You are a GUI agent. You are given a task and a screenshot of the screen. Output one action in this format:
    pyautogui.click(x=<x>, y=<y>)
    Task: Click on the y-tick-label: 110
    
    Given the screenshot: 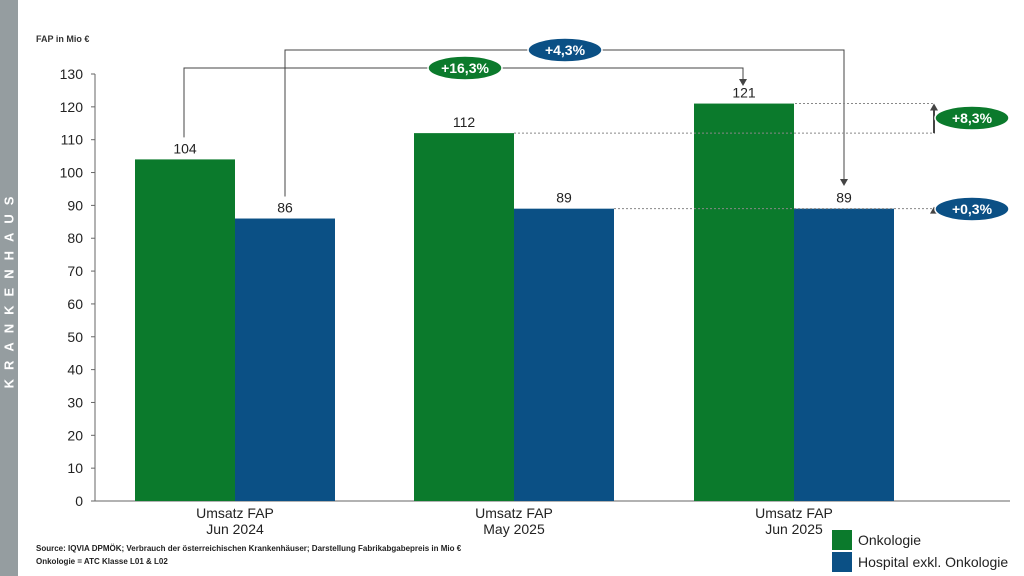 What is the action you would take?
    pyautogui.click(x=72, y=140)
    